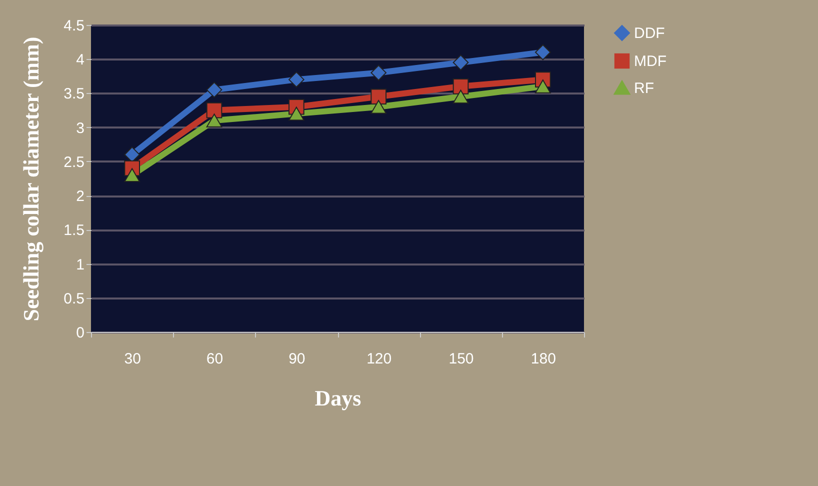 This screenshot has width=818, height=486. Describe the element at coordinates (649, 33) in the screenshot. I see `legend-label: DDF` at that location.